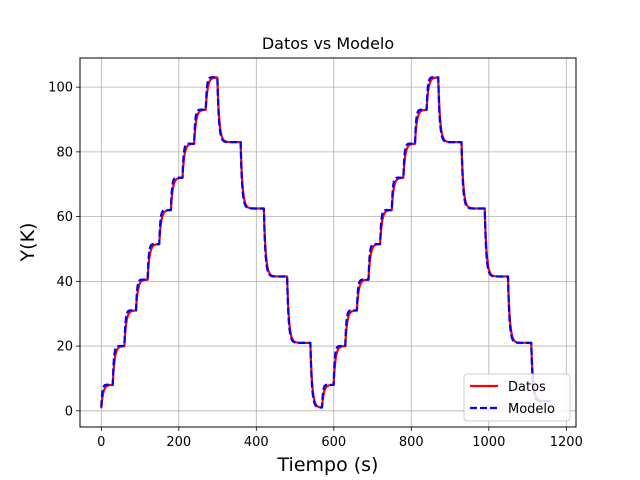 The height and width of the screenshot is (480, 640). Describe the element at coordinates (64, 282) in the screenshot. I see `y-tick-label: 40` at that location.